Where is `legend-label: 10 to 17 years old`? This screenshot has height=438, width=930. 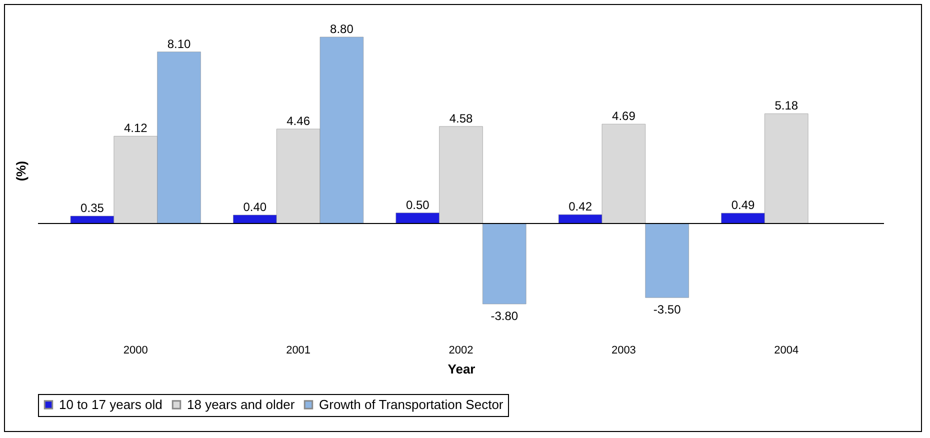 legend-label: 10 to 17 years old is located at coordinates (110, 404).